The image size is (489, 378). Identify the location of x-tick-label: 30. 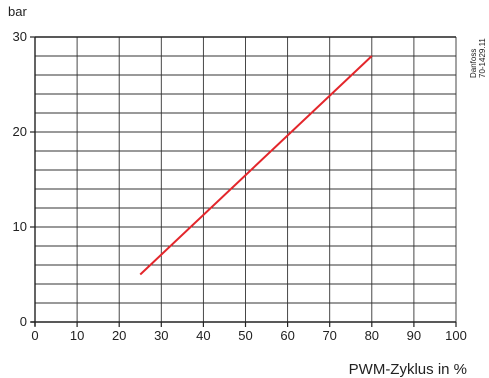
(161, 335).